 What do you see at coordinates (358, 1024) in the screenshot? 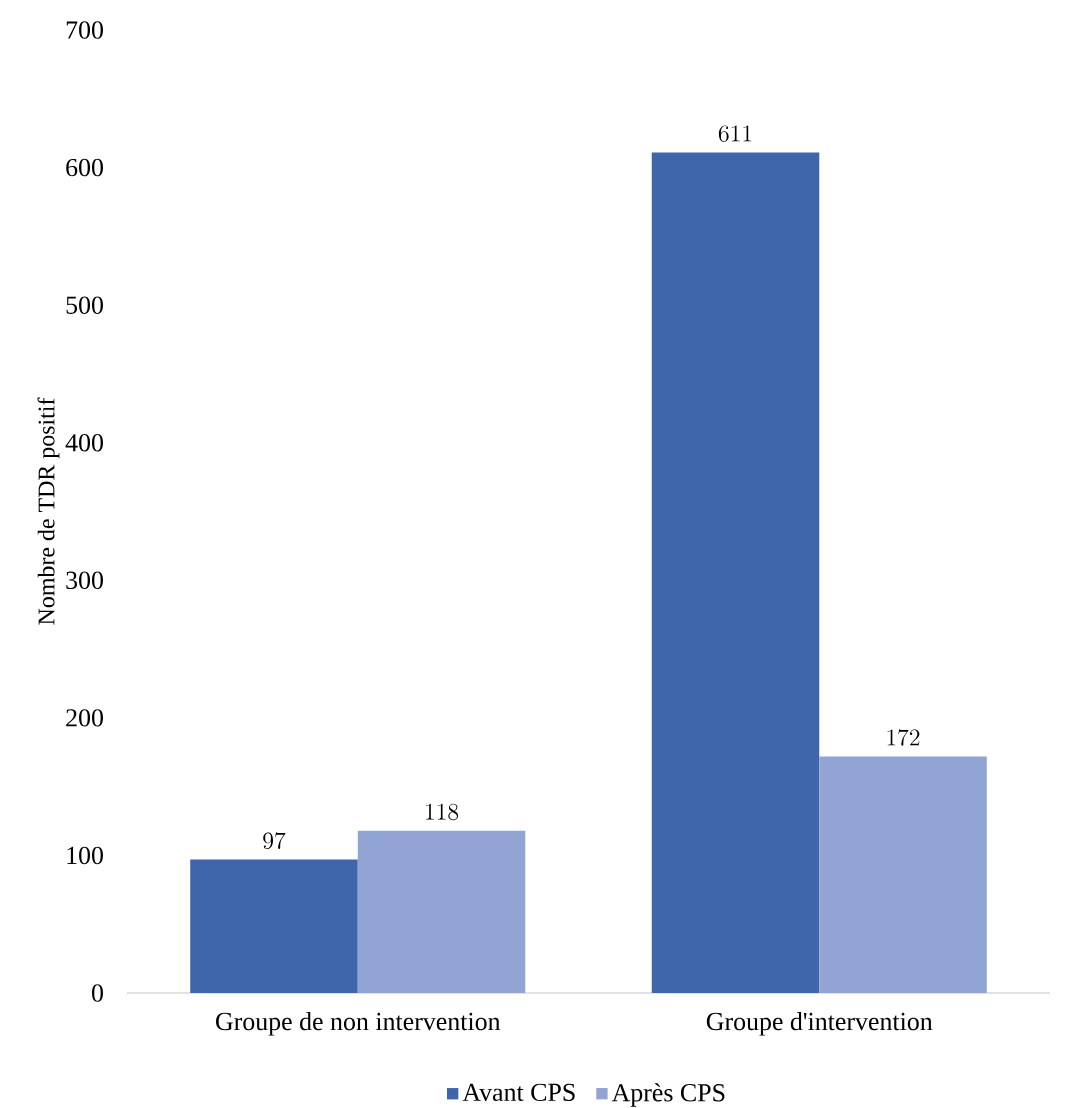
I see `x-tick-label: Groupe de non intervention` at bounding box center [358, 1024].